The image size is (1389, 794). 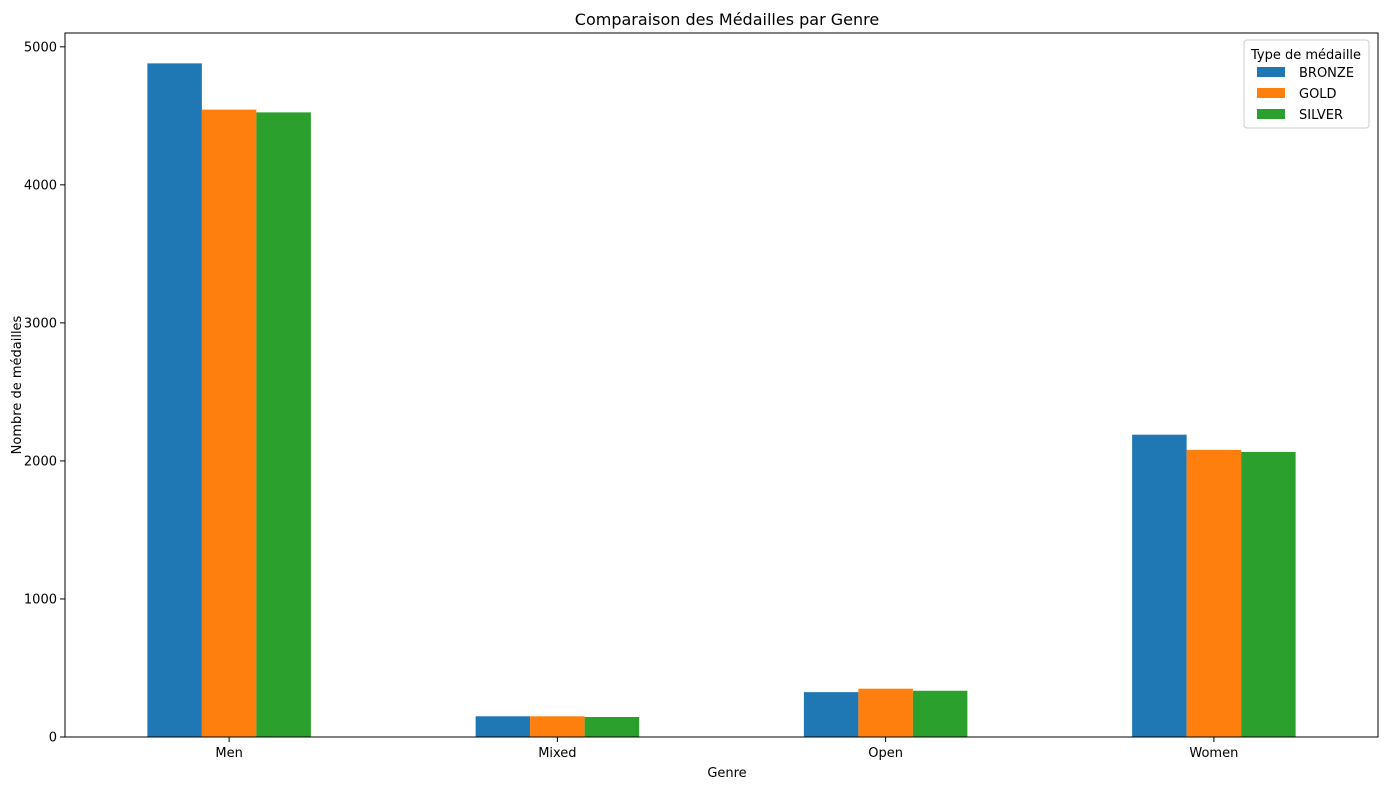 What do you see at coordinates (885, 712) in the screenshot?
I see `bar-gold-open` at bounding box center [885, 712].